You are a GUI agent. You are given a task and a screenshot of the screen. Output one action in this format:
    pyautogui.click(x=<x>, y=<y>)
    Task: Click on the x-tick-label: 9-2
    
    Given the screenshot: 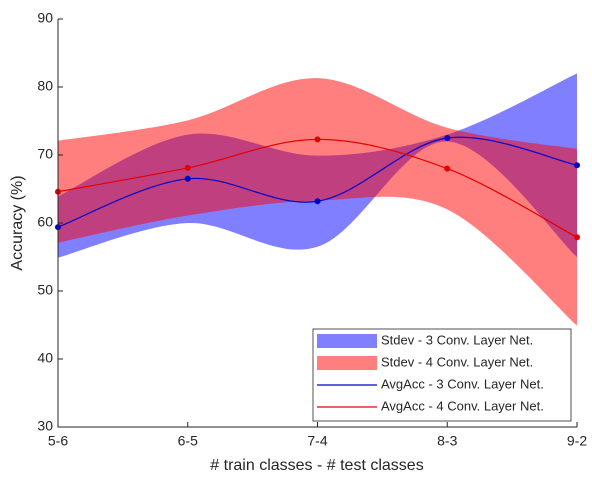 What is the action you would take?
    pyautogui.click(x=577, y=441)
    